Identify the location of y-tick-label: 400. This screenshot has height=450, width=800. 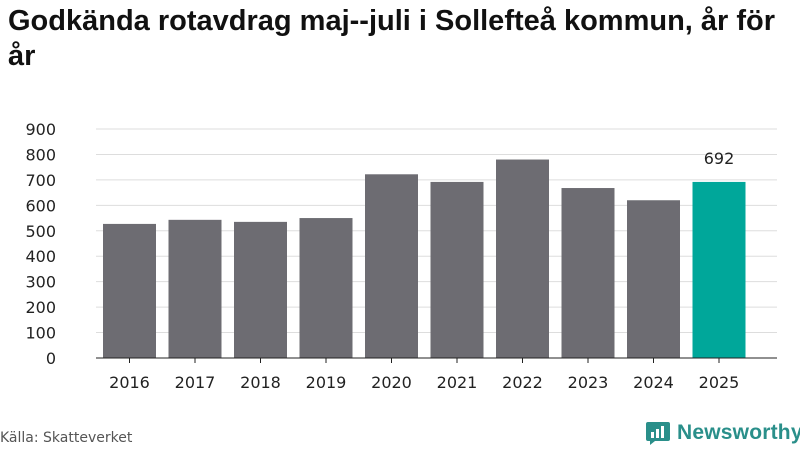
(40, 256).